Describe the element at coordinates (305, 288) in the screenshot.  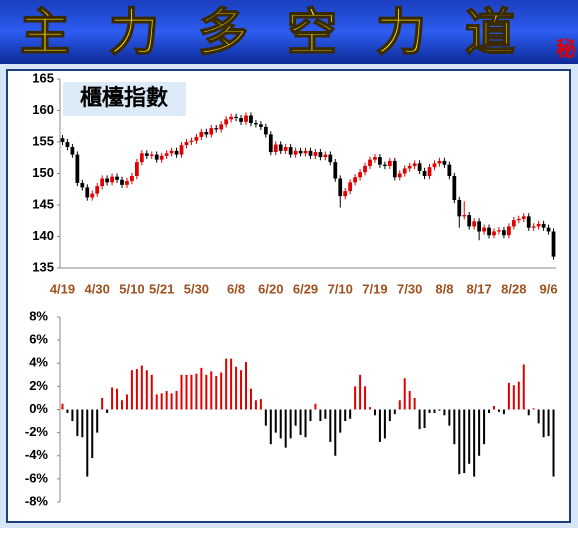
I see `x-tick-label: 6/29` at that location.